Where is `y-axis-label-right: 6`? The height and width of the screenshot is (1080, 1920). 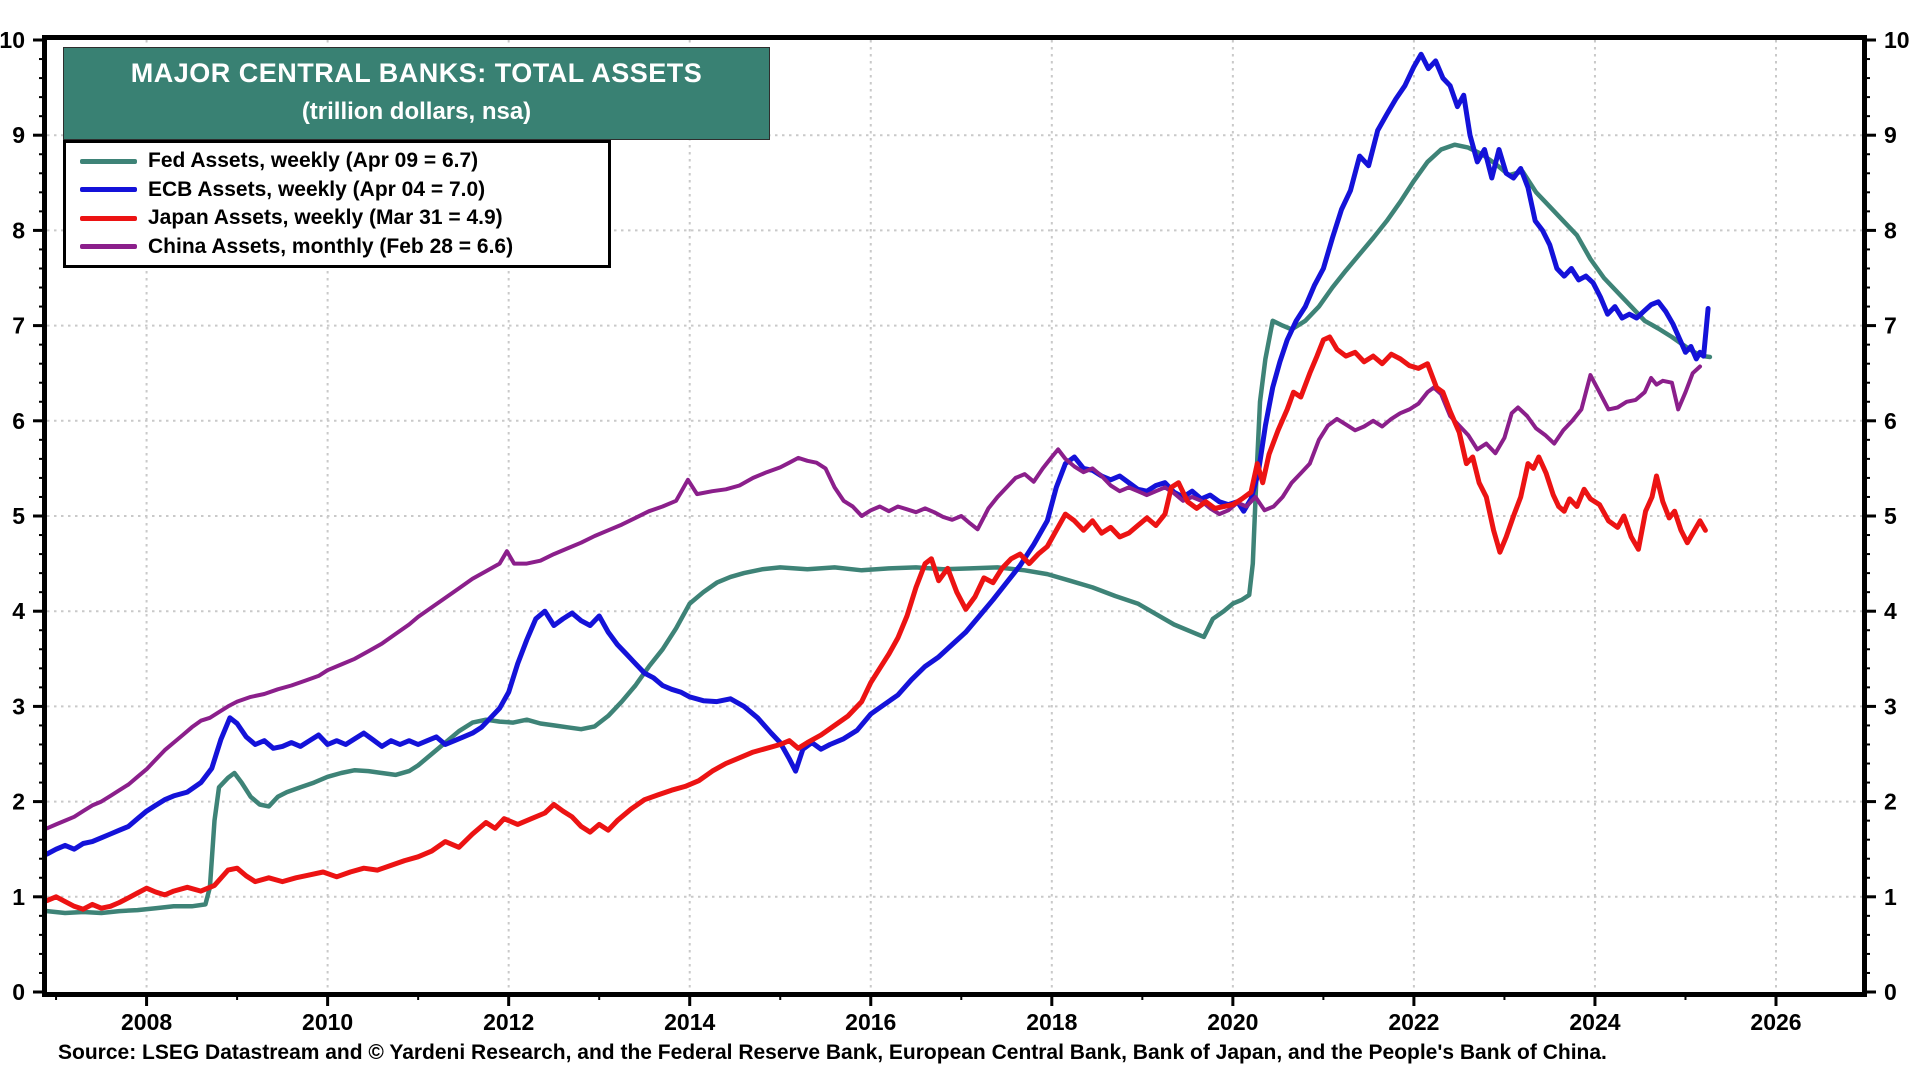 y-axis-label-right: 6 is located at coordinates (1890, 421).